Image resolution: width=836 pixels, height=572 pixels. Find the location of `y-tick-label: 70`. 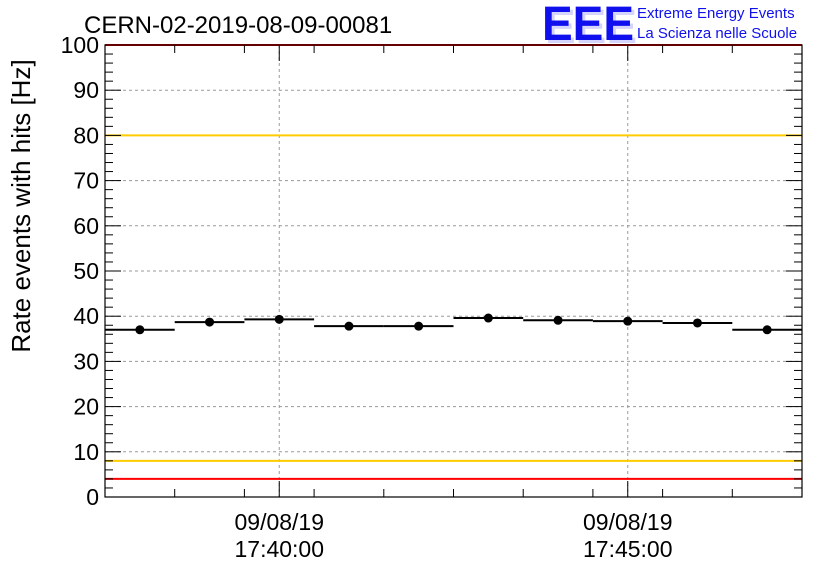

y-tick-label: 70 is located at coordinates (86, 181).